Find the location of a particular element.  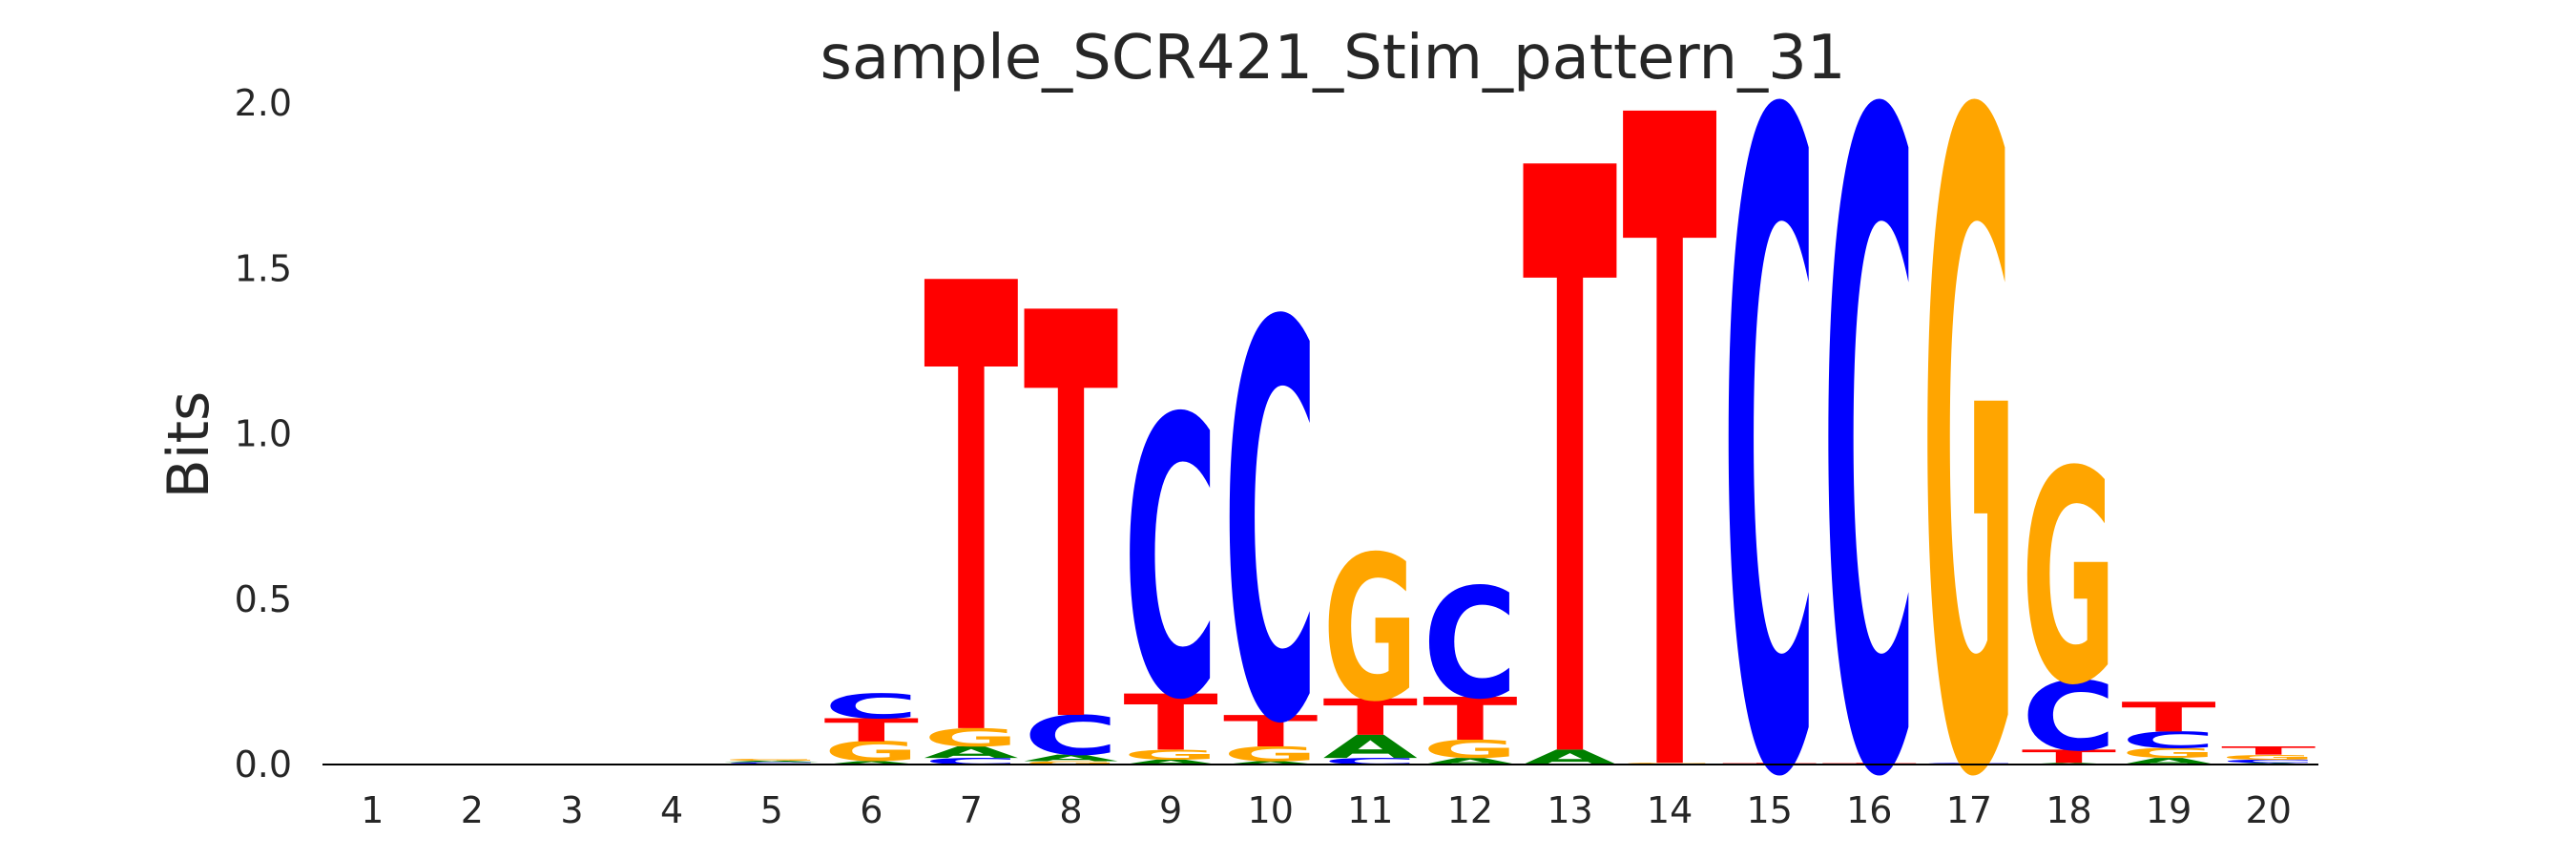

logo-position-18: ATCG is located at coordinates (2069, 591).